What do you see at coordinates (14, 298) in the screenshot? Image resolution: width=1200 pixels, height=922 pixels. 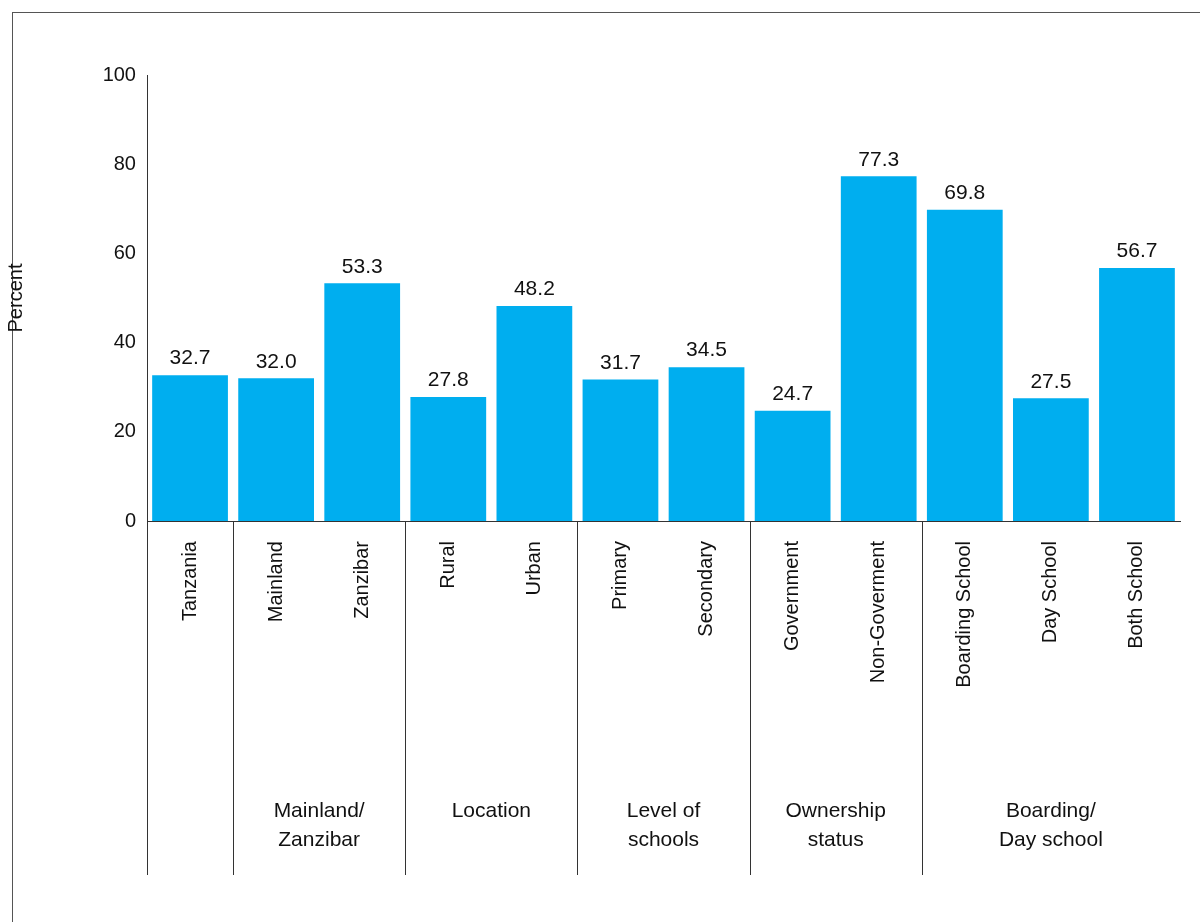 I see `y-axis-title: Percent` at bounding box center [14, 298].